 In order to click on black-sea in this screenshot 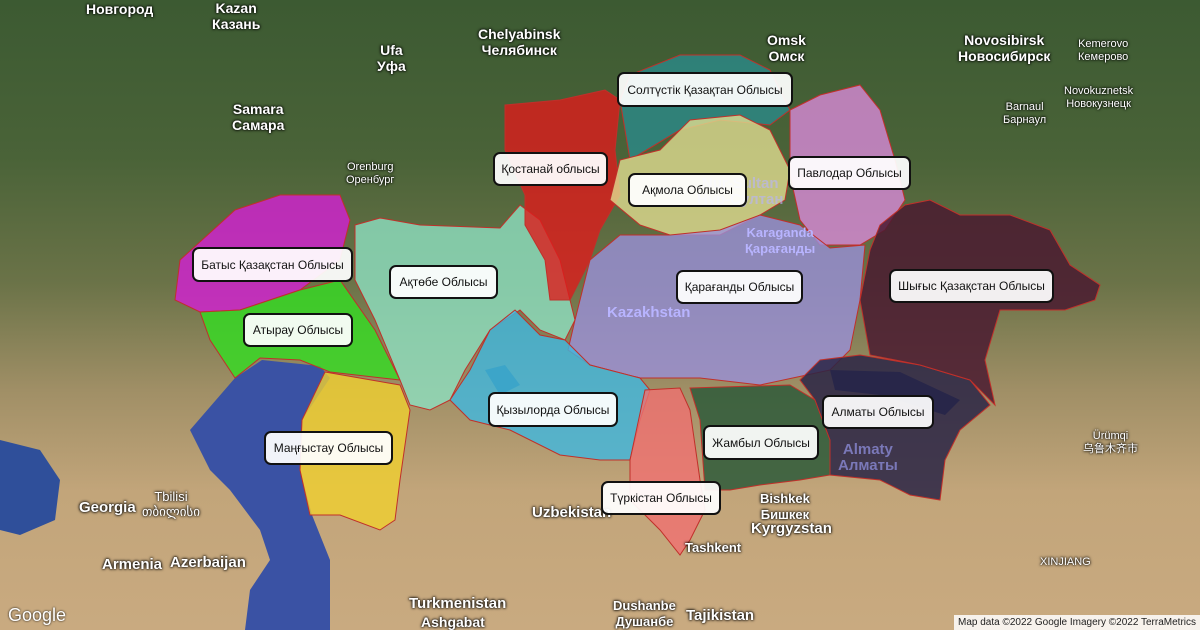, I will do `click(30, 487)`.